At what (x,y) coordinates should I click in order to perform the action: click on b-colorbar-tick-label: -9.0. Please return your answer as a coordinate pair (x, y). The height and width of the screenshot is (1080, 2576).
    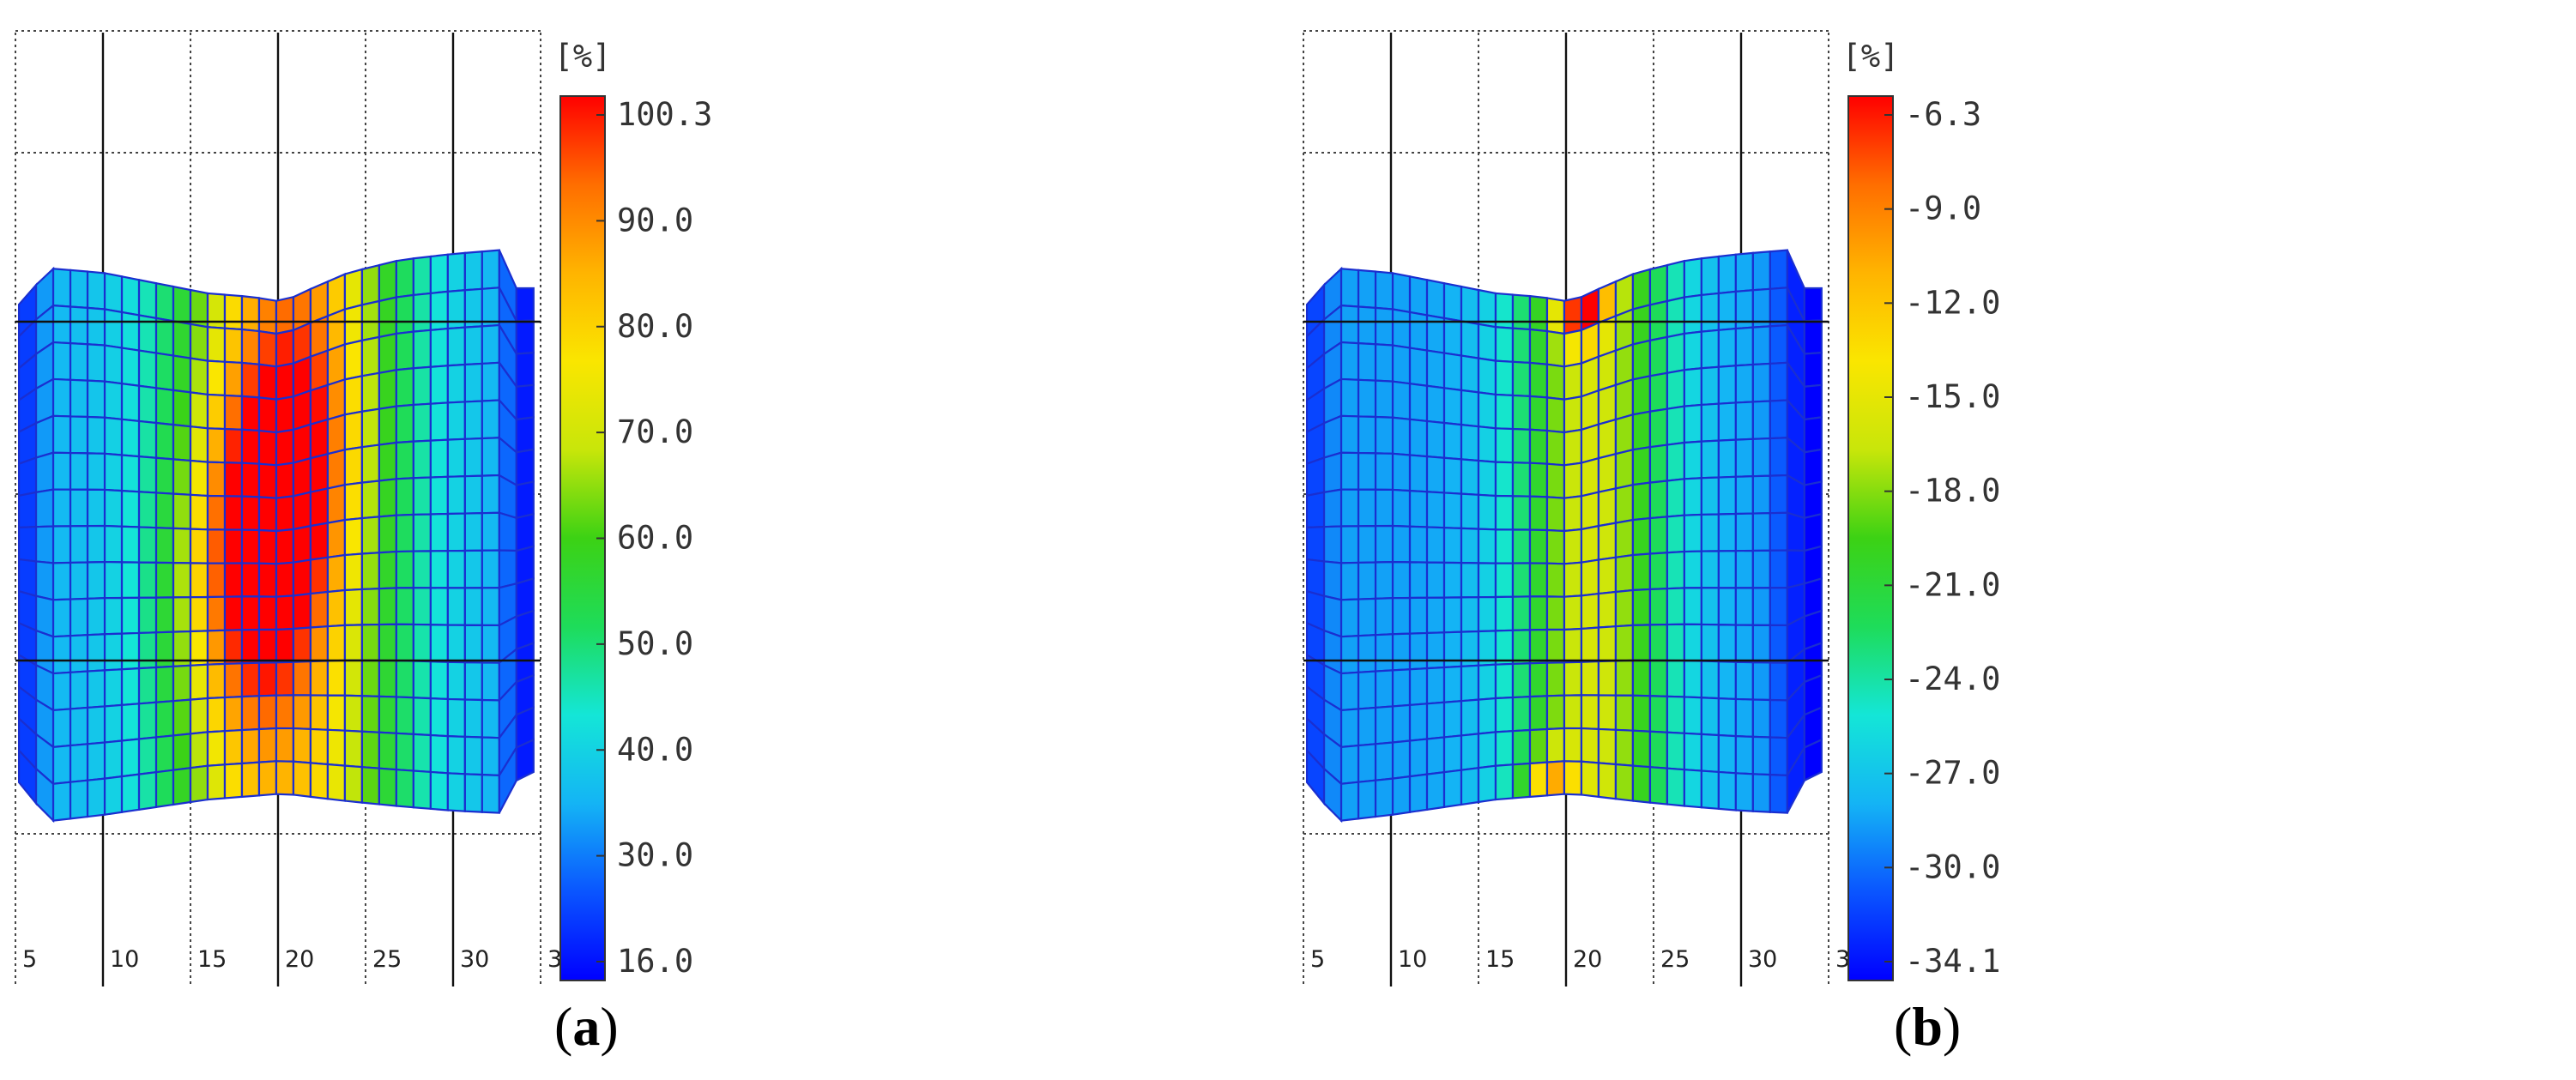
    Looking at the image, I should click on (1943, 208).